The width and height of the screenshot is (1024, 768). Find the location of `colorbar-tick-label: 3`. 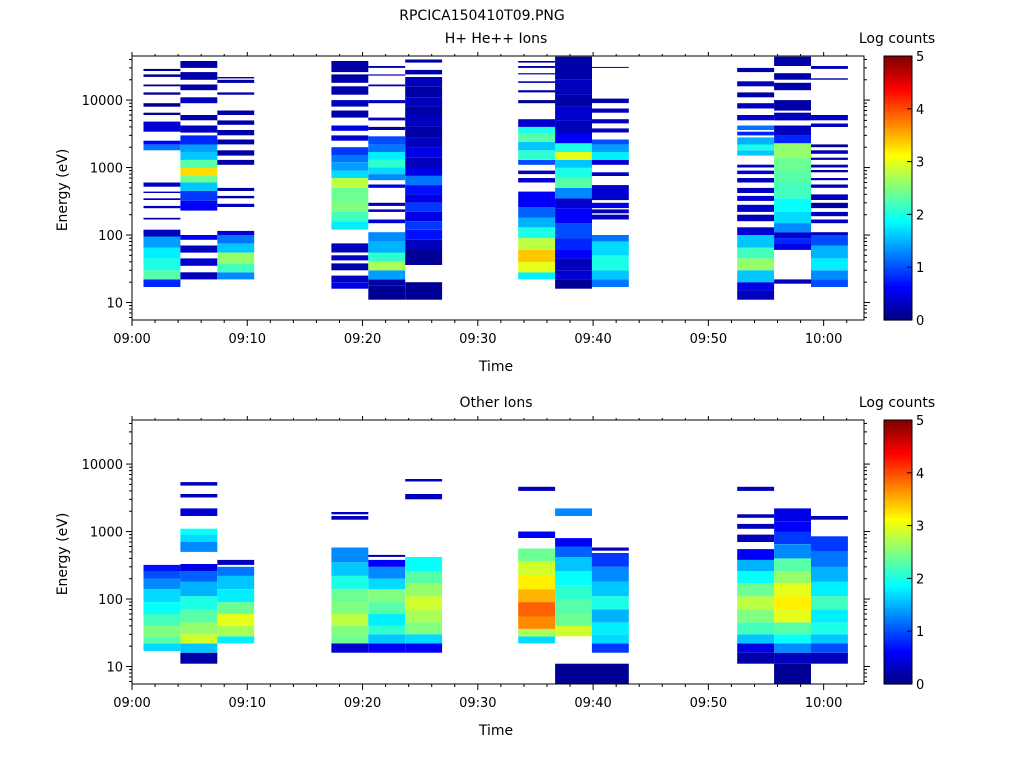

colorbar-tick-label: 3 is located at coordinates (920, 527).